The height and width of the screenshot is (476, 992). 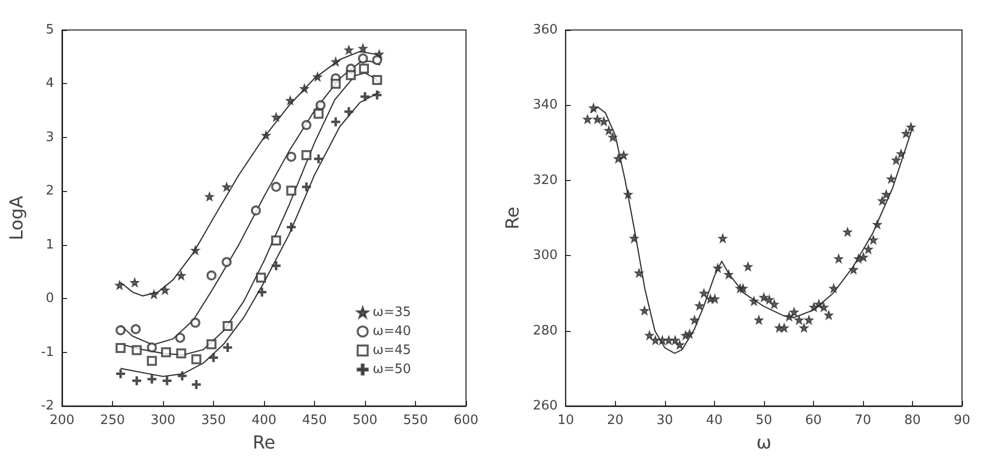 What do you see at coordinates (47, 352) in the screenshot?
I see `y-tick-label: -1` at bounding box center [47, 352].